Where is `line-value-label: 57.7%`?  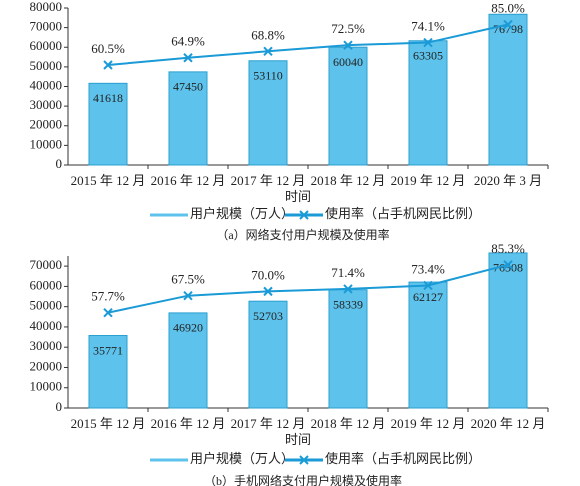 line-value-label: 57.7% is located at coordinates (108, 296).